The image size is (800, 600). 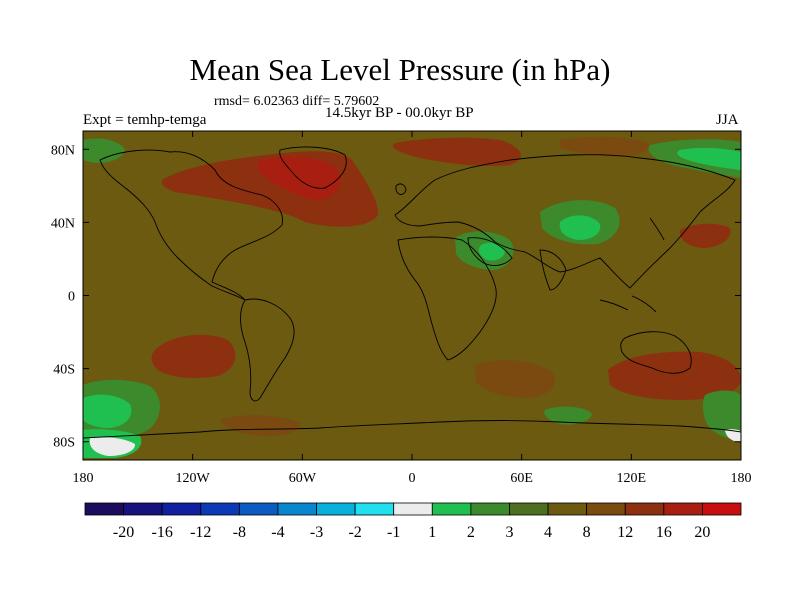 What do you see at coordinates (553, 270) in the screenshot?
I see `coast-india` at bounding box center [553, 270].